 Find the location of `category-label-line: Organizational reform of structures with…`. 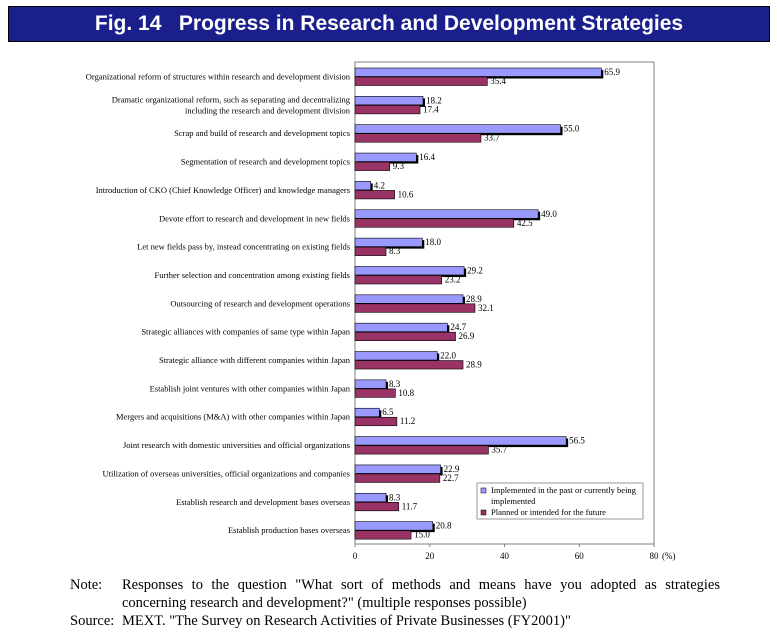

category-label-line: Organizational reform of structures with… is located at coordinates (218, 77).